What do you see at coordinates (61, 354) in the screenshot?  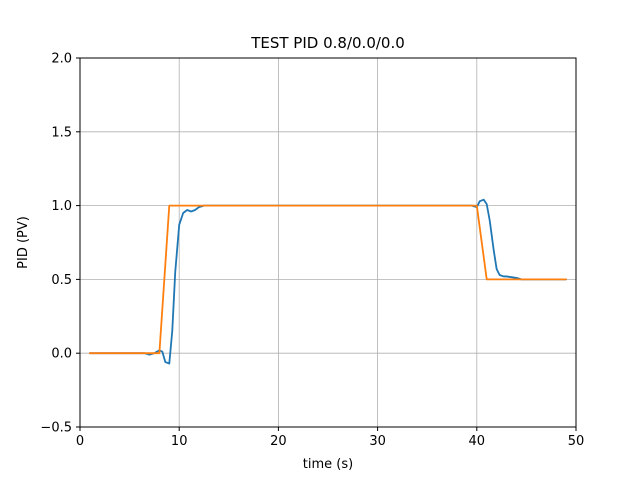 I see `y-tick-label: 0.0` at bounding box center [61, 354].